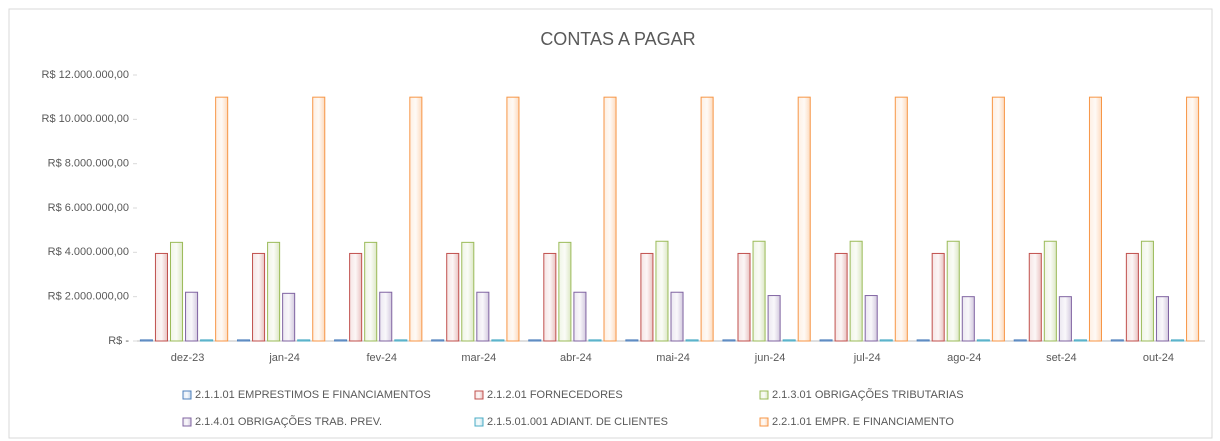 This screenshot has height=441, width=1220. Describe the element at coordinates (88, 208) in the screenshot. I see `y-tick-label: R$ 6.000.000,00` at that location.